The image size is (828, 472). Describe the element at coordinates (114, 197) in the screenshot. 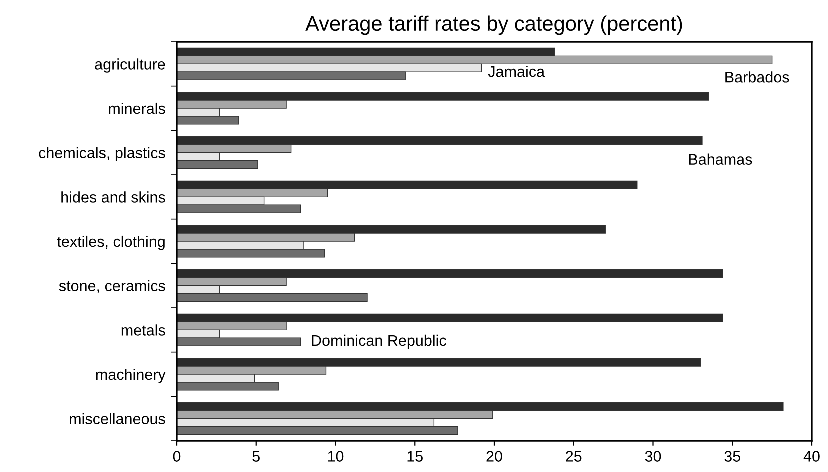

I see `y-tick-label: hides and skins` at that location.